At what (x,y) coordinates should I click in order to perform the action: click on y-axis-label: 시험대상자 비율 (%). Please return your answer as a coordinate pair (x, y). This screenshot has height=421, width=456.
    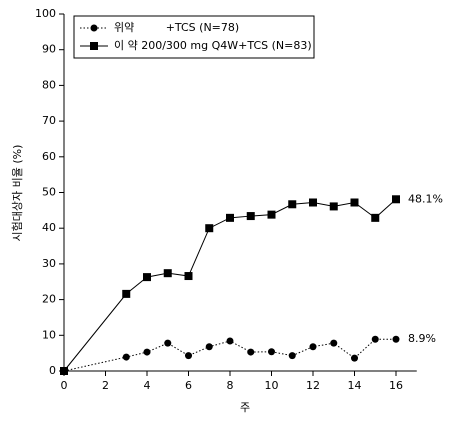
    Looking at the image, I should click on (17, 193).